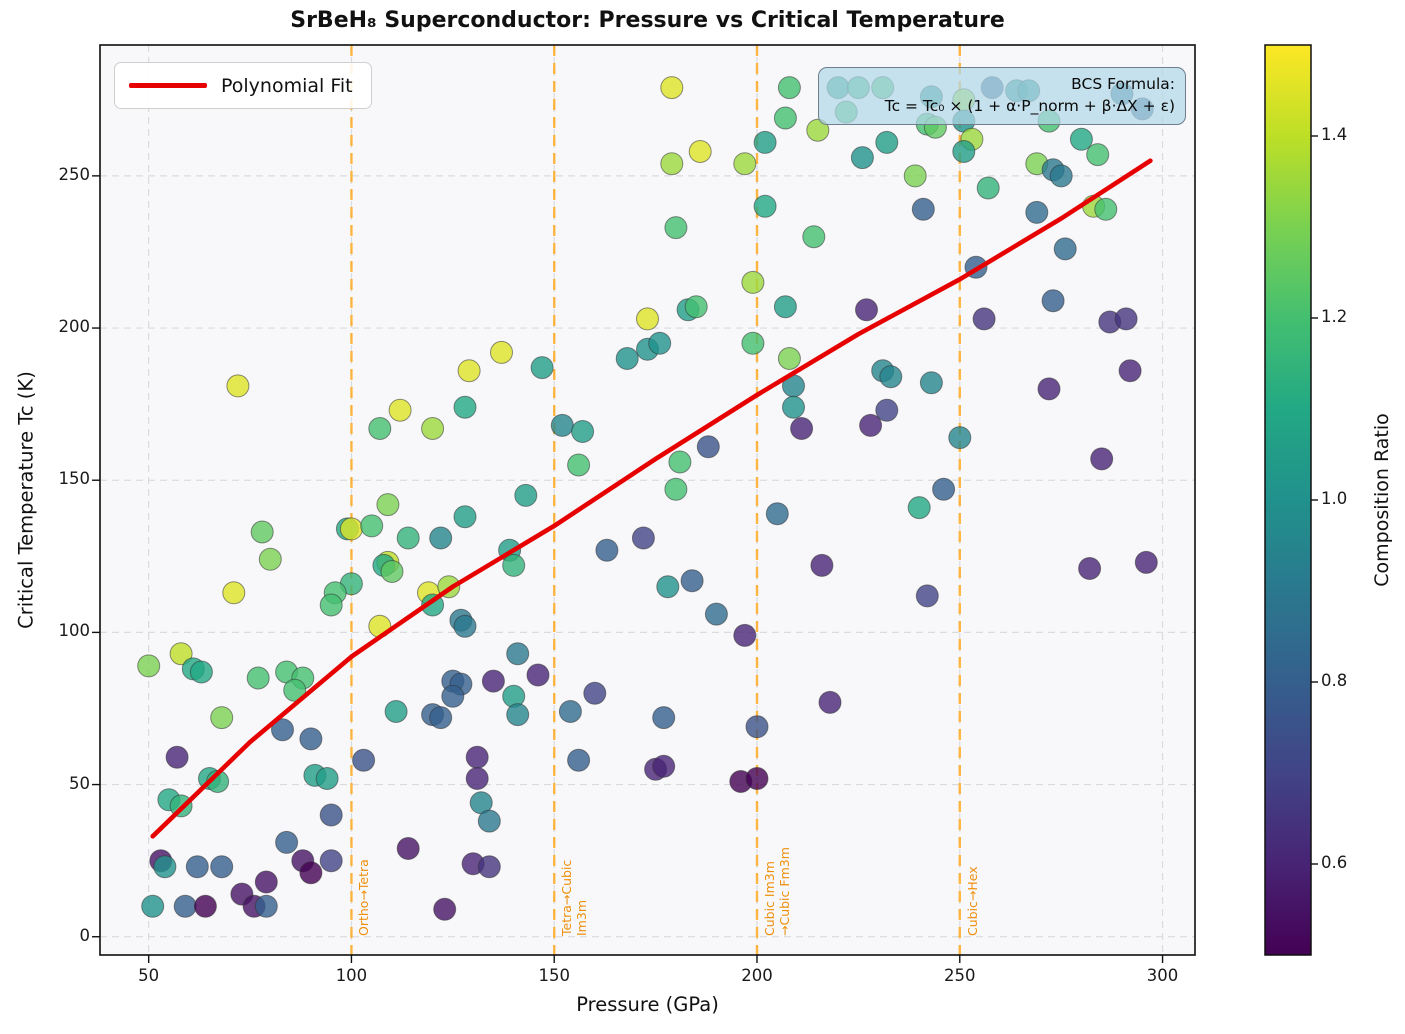 The height and width of the screenshot is (1034, 1405). Describe the element at coordinates (287, 85) in the screenshot. I see `legend-entry-label: Polynomial Fit` at that location.